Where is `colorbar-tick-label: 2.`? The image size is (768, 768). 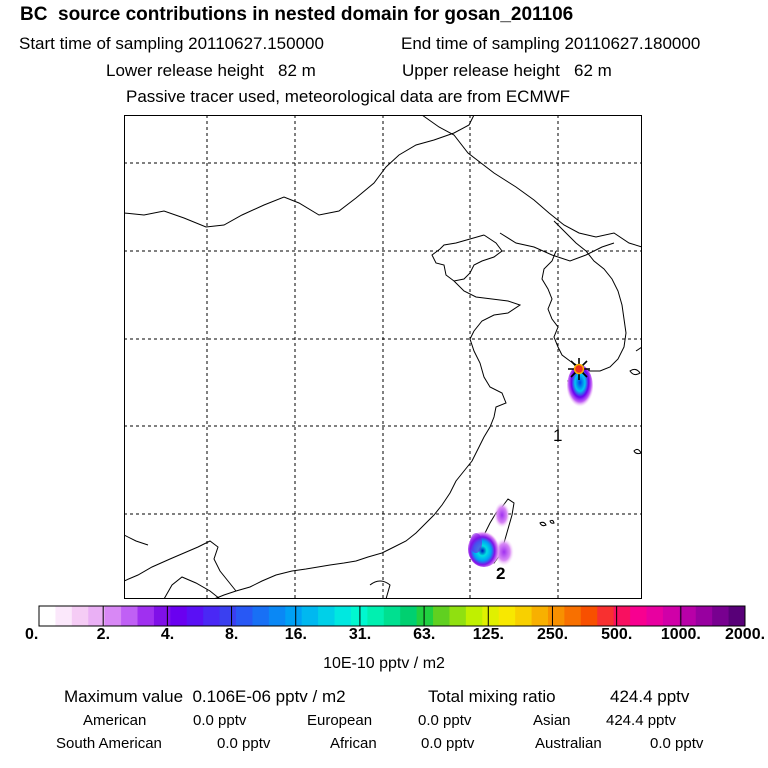 colorbar-tick-label: 2. is located at coordinates (103, 634).